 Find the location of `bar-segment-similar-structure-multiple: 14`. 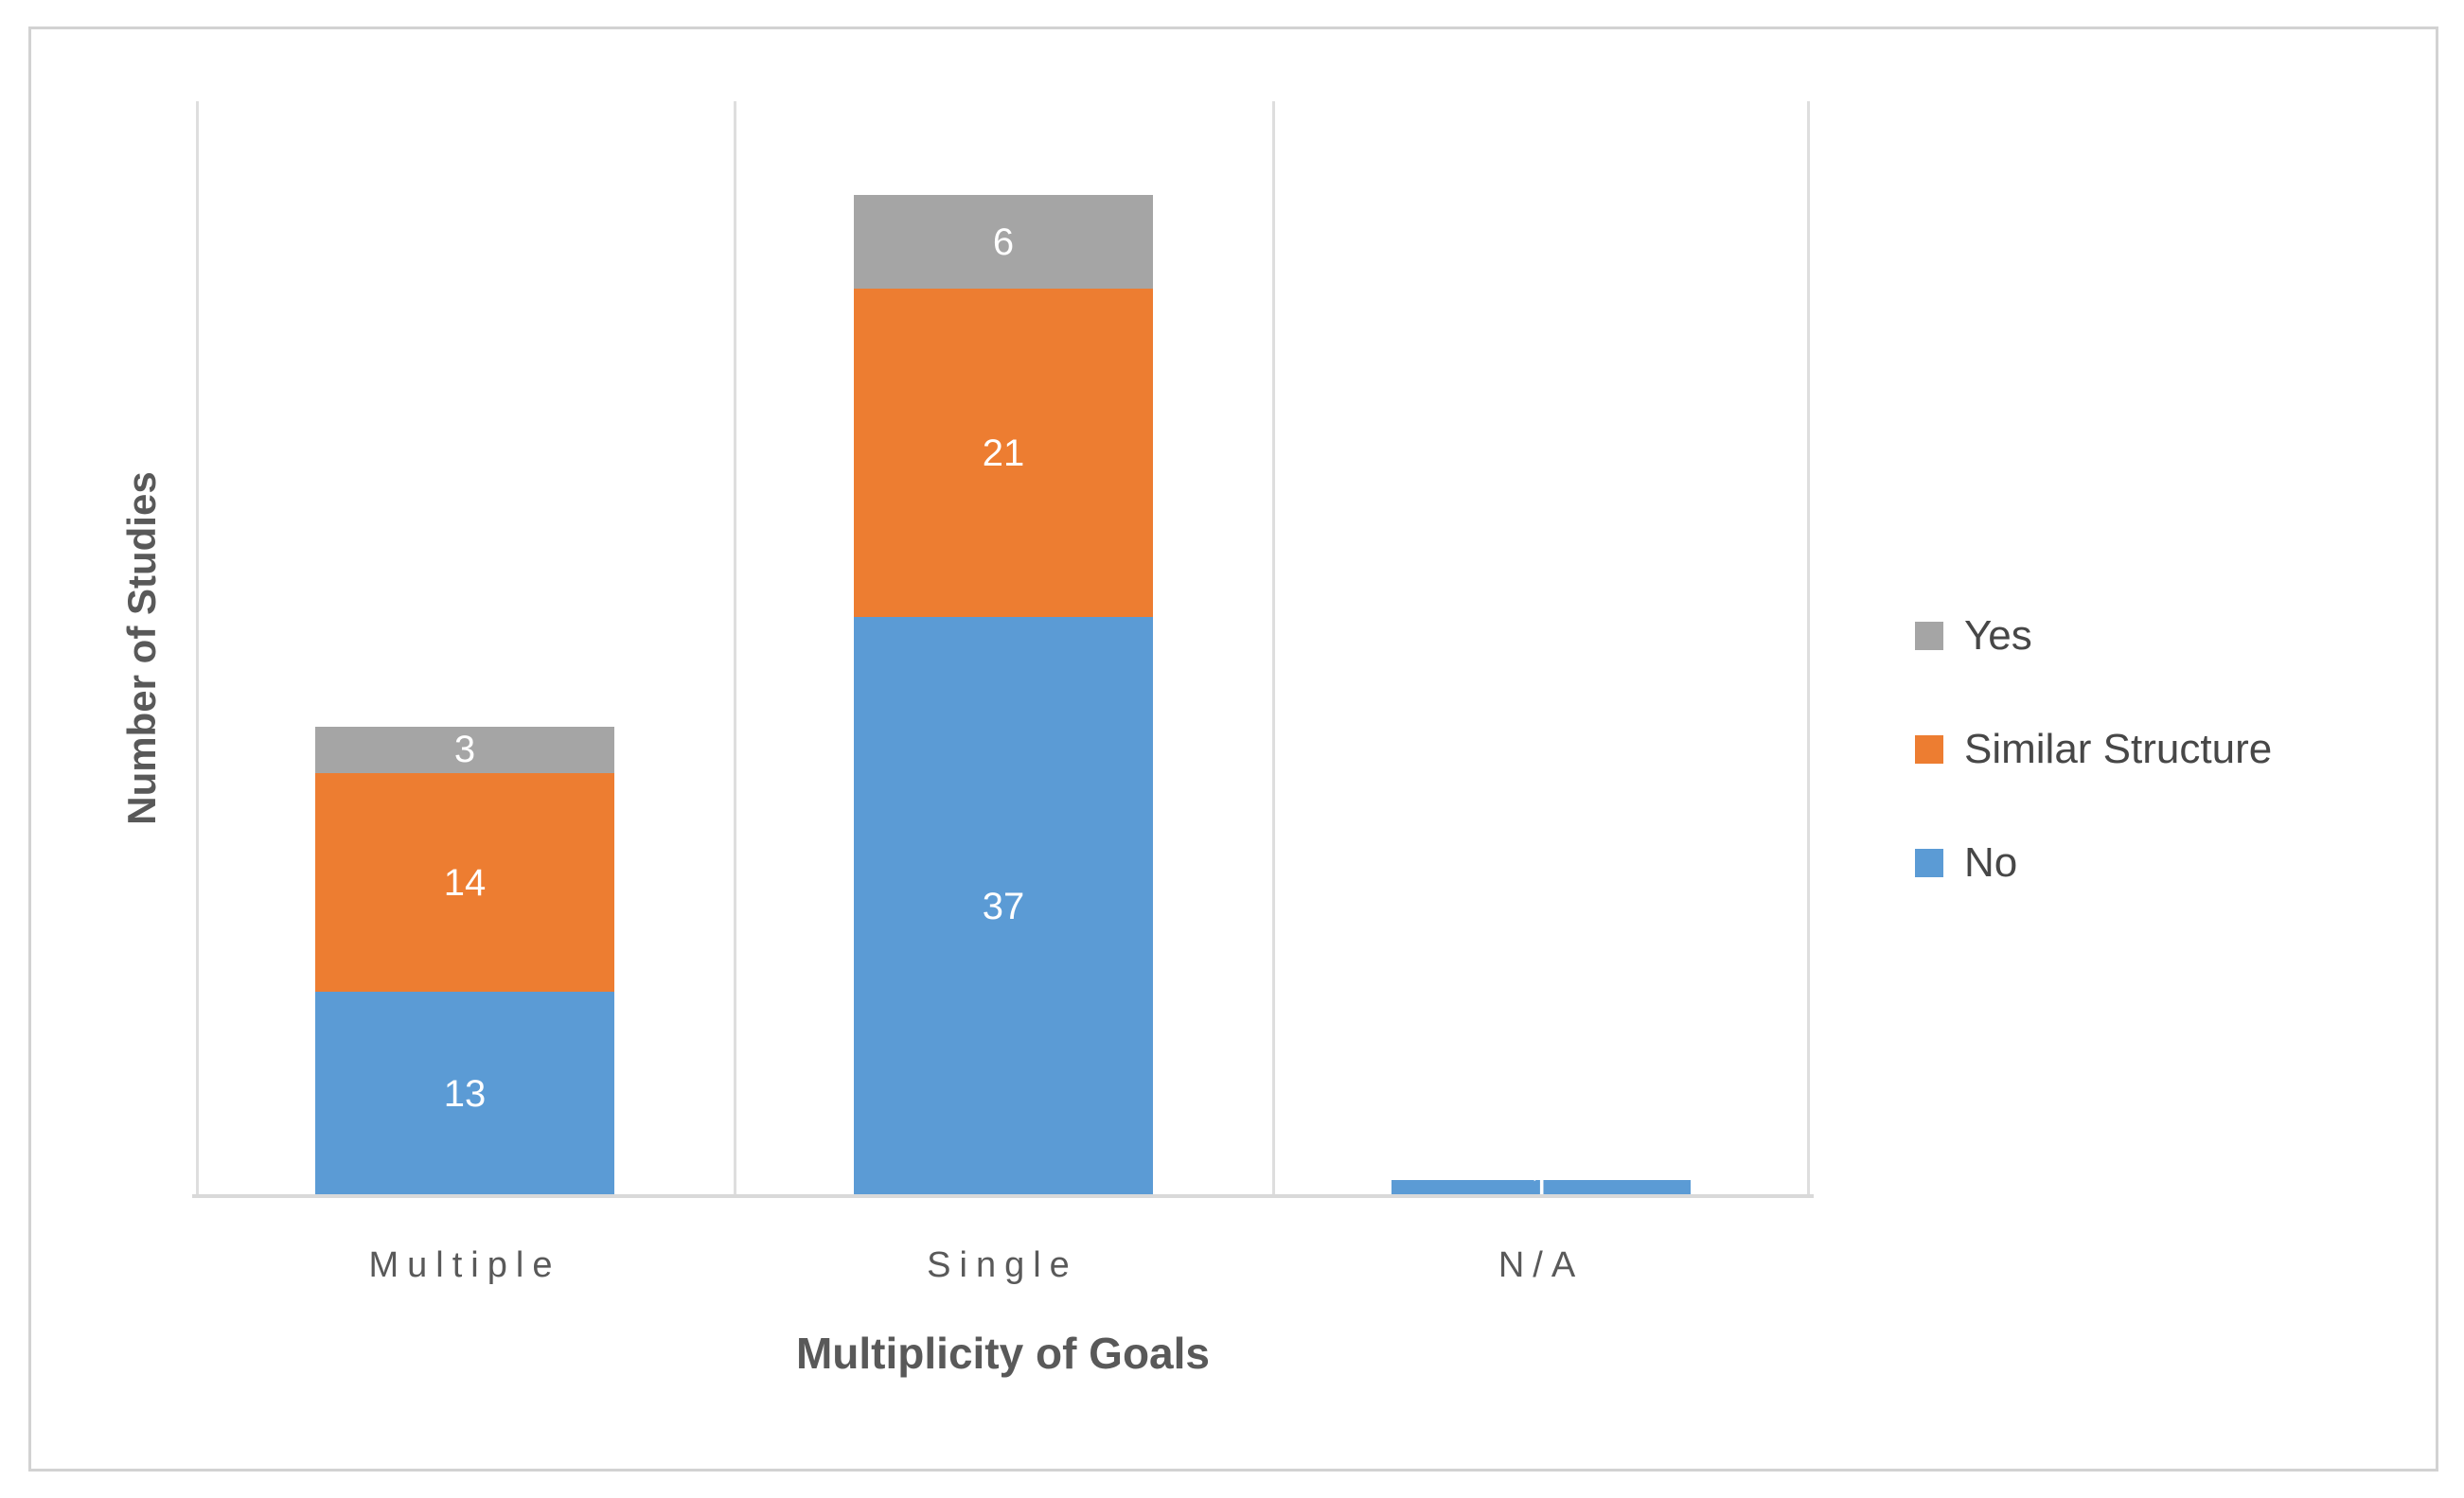

bar-segment-similar-structure-multiple: 14 is located at coordinates (464, 883).